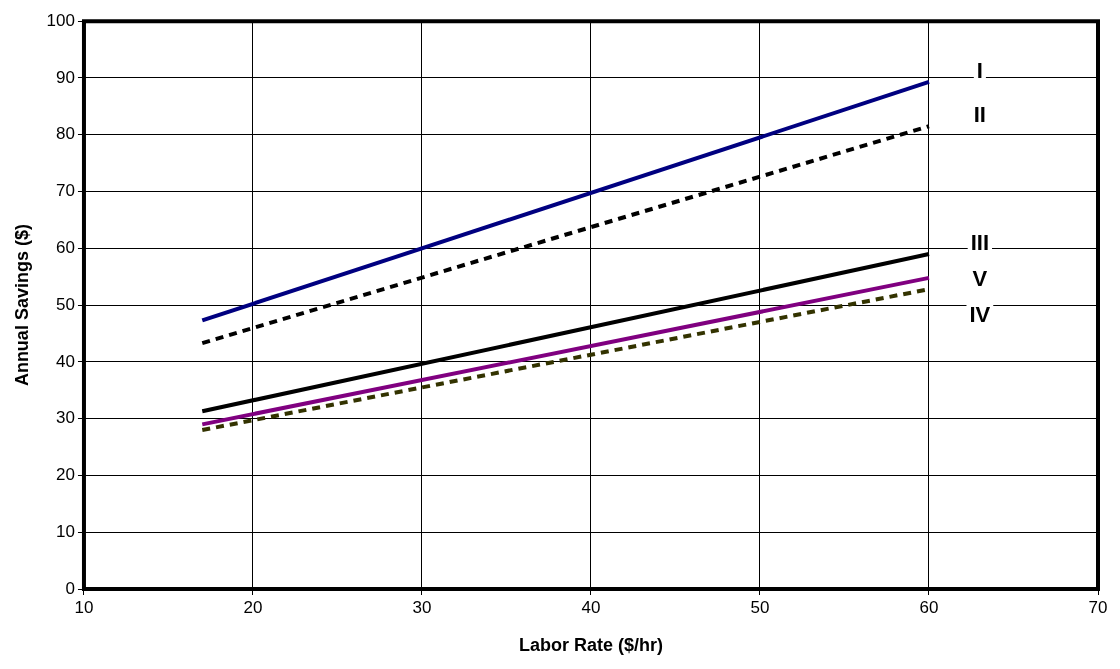 The image size is (1120, 669). I want to click on x-tick-label: 20, so click(253, 607).